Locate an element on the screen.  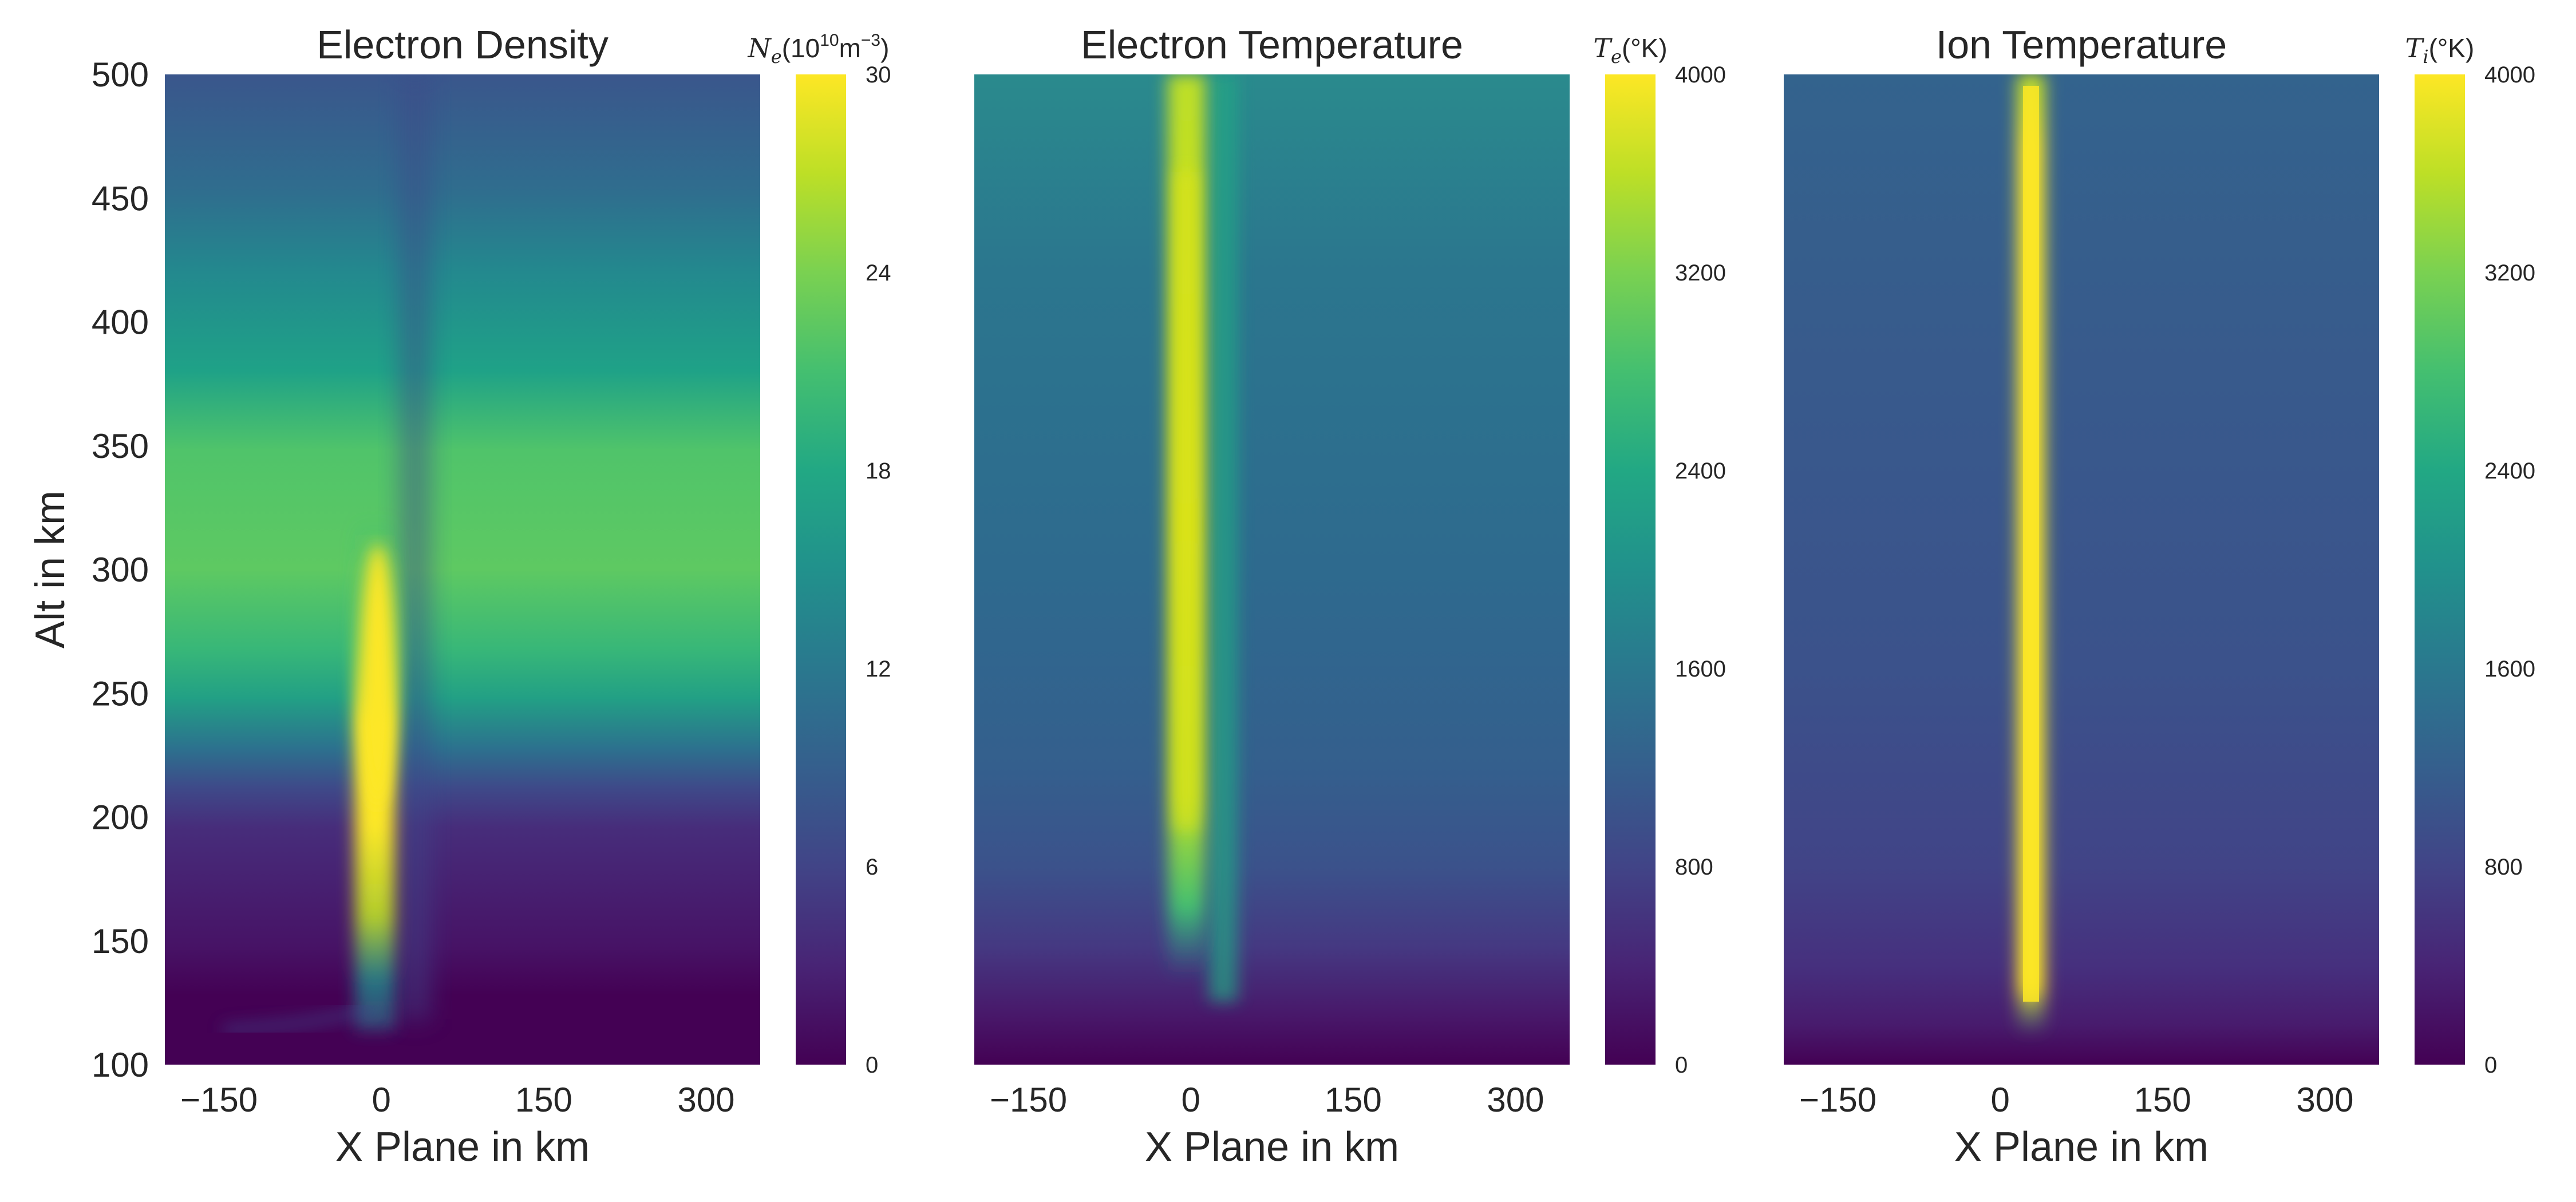
colorbar-tick-label: 12 is located at coordinates (878, 669).